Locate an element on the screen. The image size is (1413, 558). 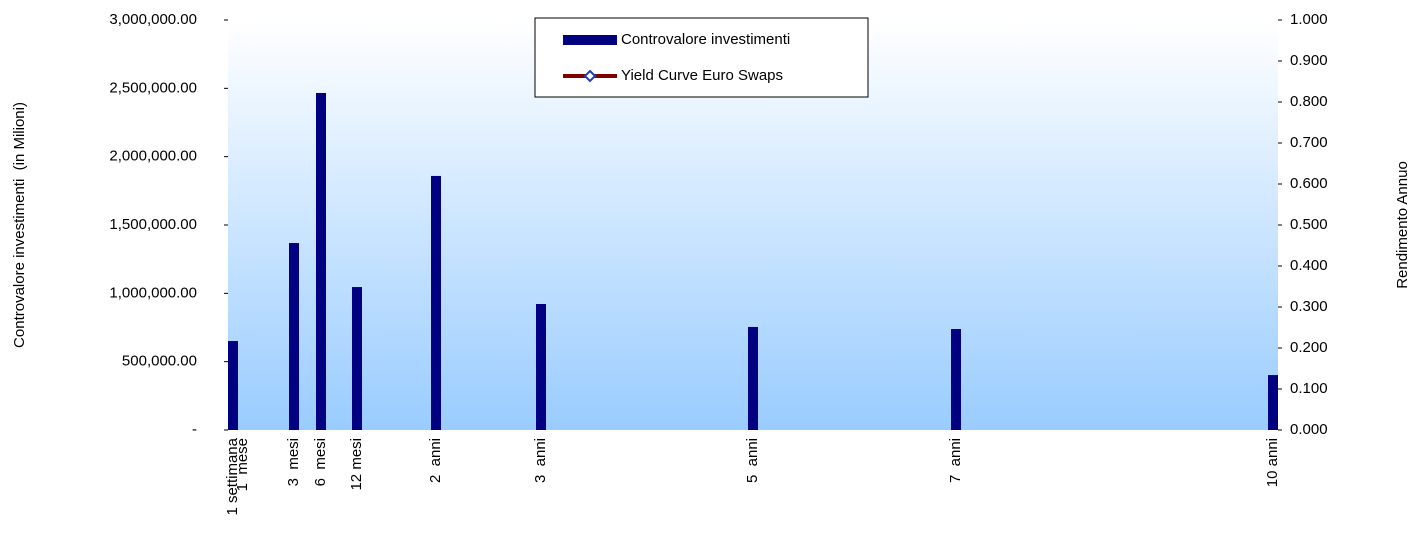
y2-tick-label: 0.200 is located at coordinates (1309, 347).